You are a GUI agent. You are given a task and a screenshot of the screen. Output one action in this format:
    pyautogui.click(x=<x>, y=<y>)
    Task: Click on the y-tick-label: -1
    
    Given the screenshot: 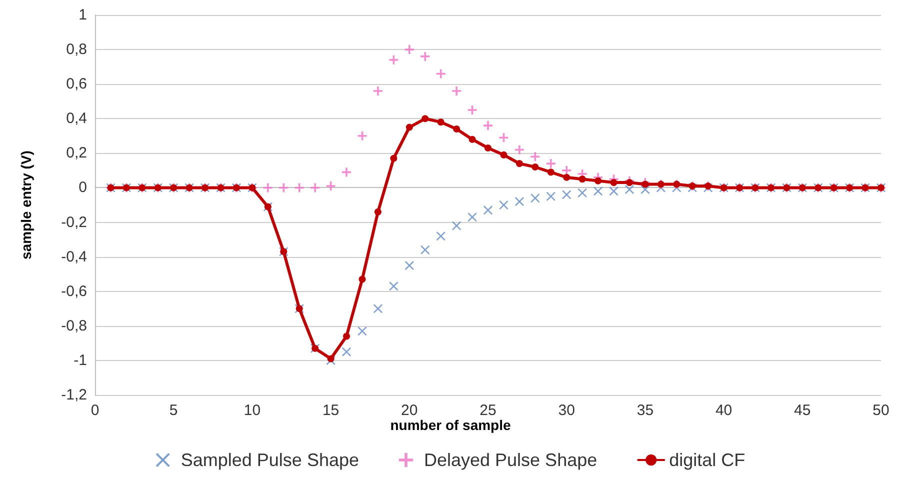 What is the action you would take?
    pyautogui.click(x=80, y=360)
    